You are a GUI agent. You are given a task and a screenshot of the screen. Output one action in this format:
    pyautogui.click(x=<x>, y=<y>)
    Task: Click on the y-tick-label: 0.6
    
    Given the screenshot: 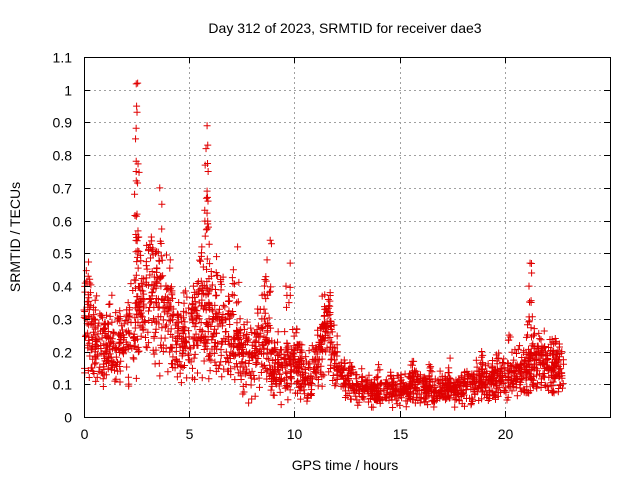 What is the action you would take?
    pyautogui.click(x=63, y=222)
    